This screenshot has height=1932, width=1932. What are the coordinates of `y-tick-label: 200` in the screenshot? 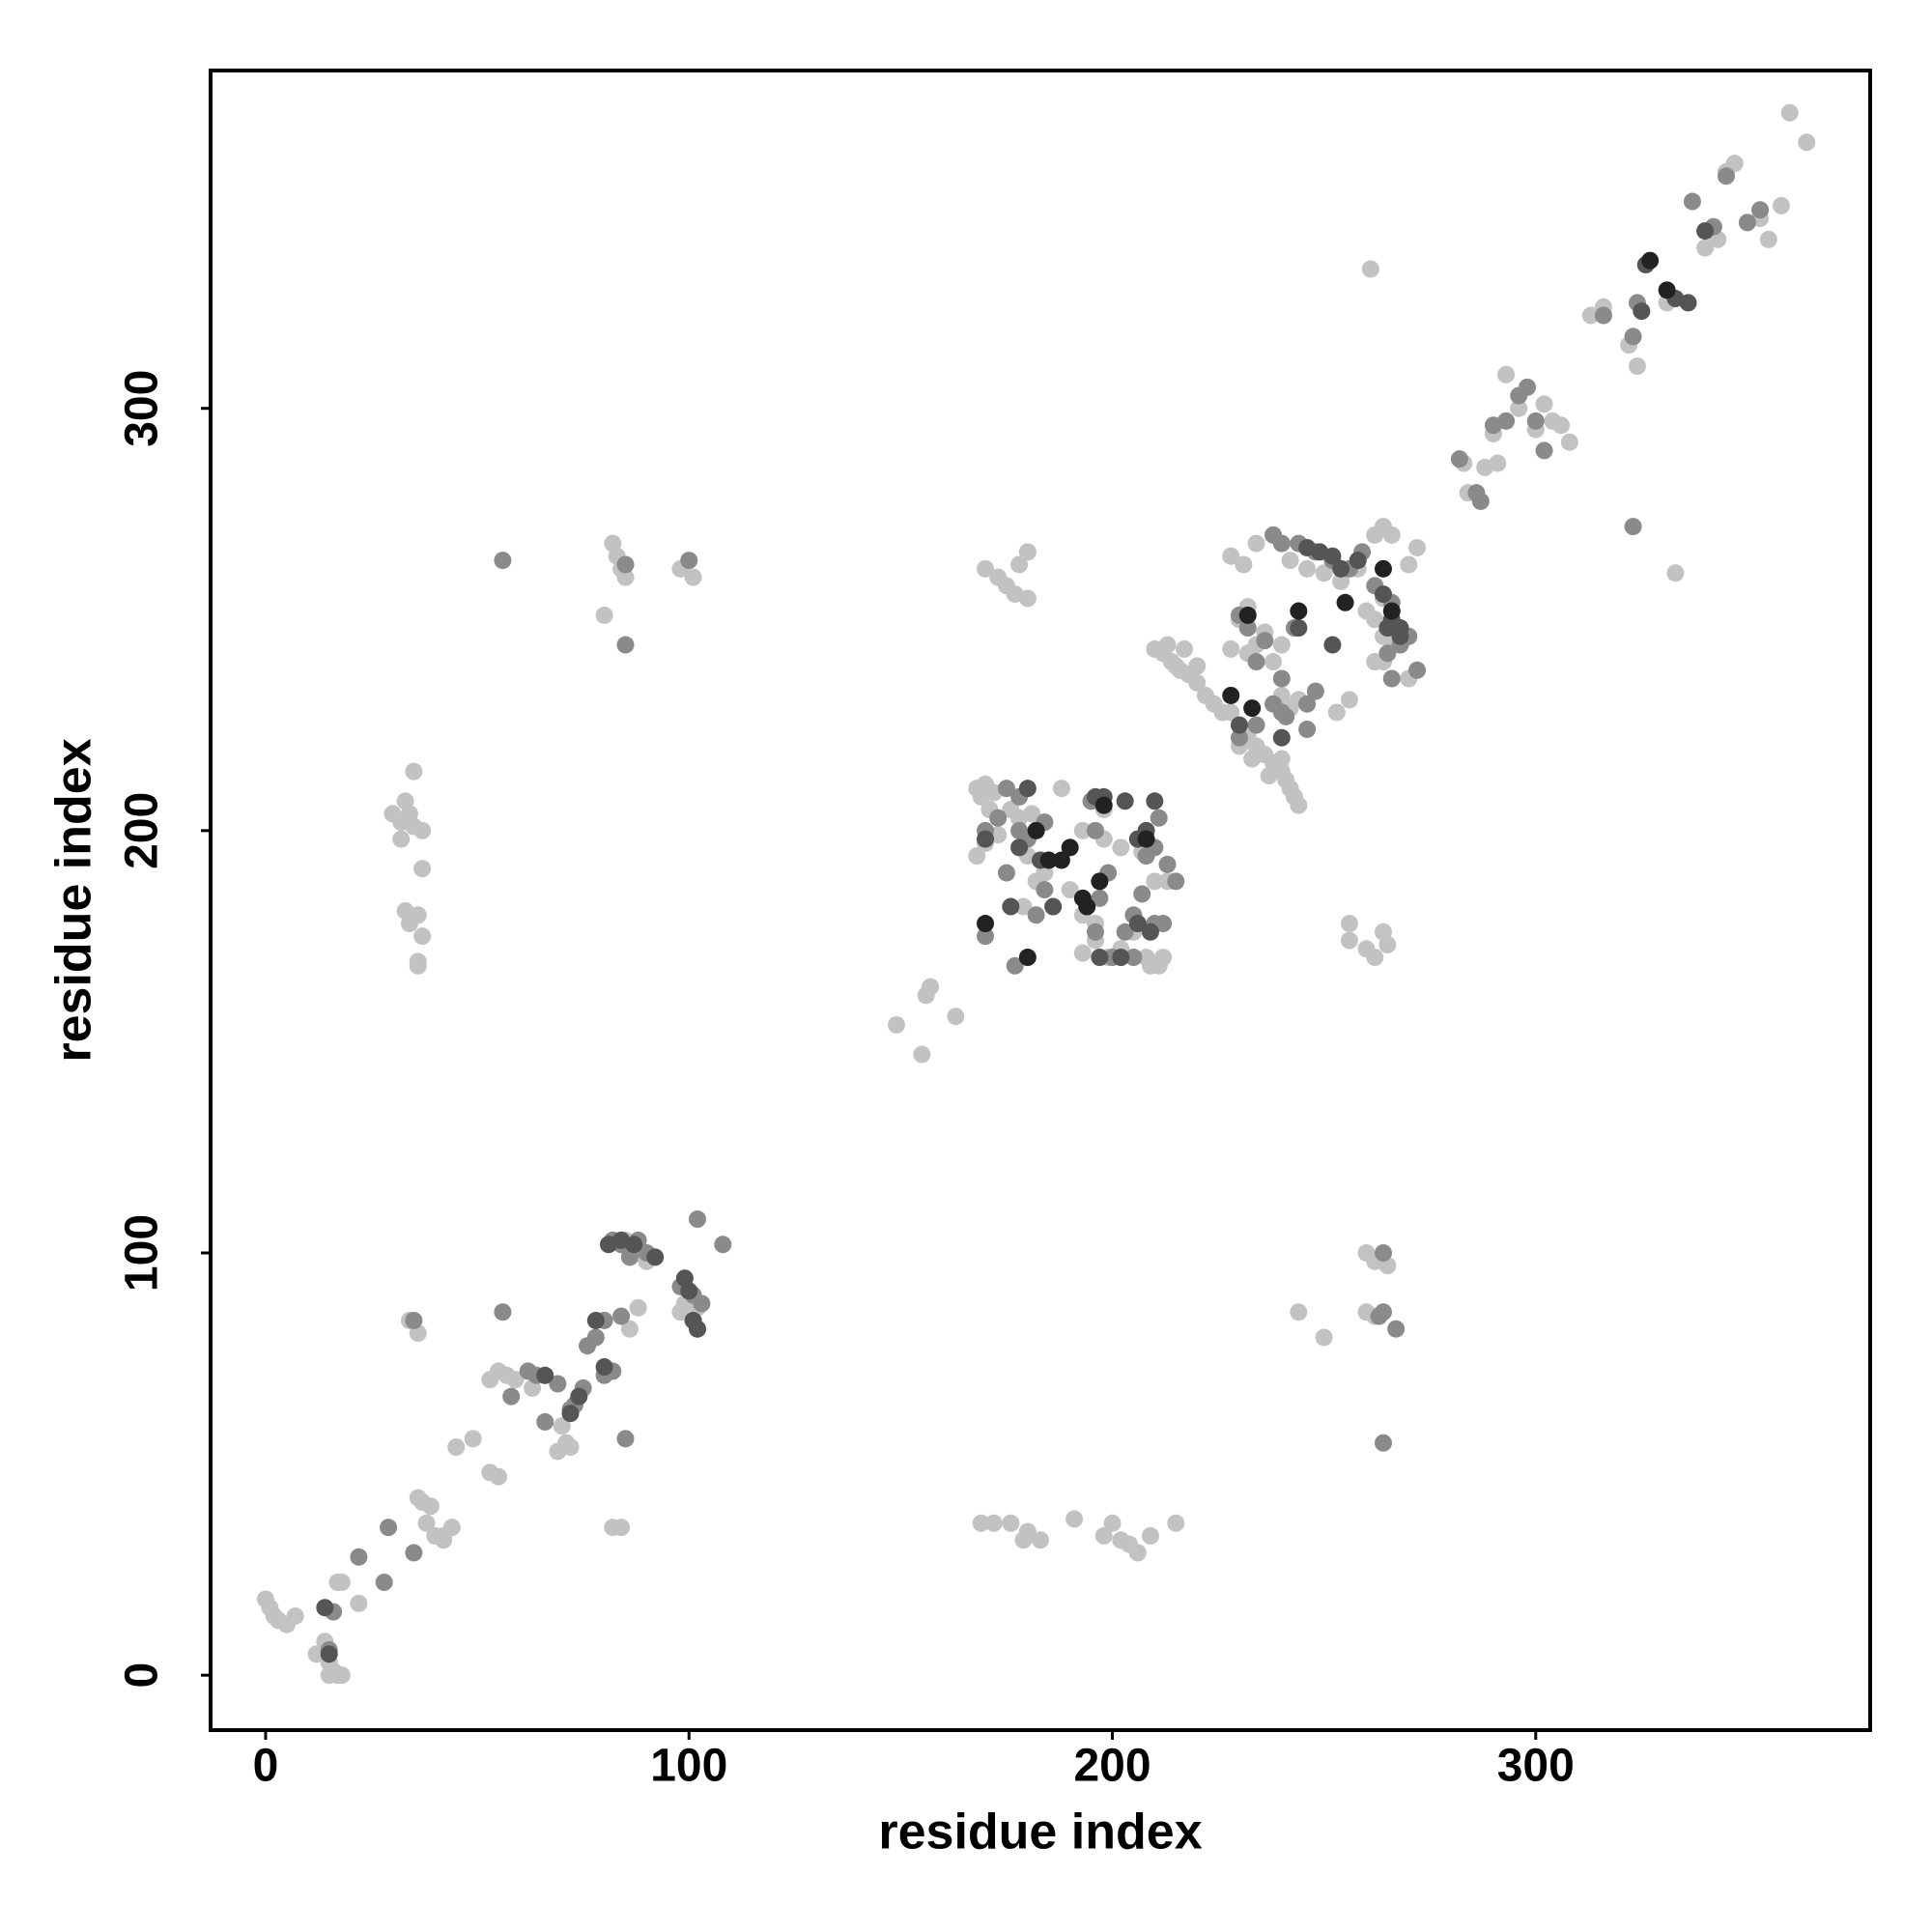 It's located at (142, 830).